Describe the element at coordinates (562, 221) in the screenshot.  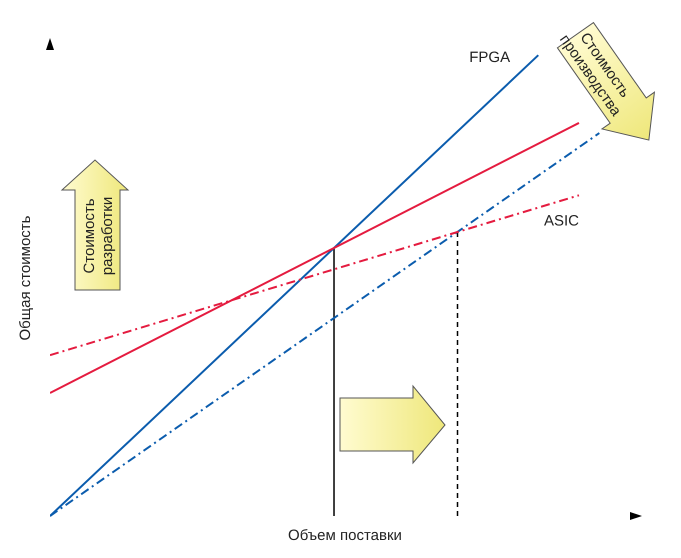
I see `series-label: ASIC` at that location.